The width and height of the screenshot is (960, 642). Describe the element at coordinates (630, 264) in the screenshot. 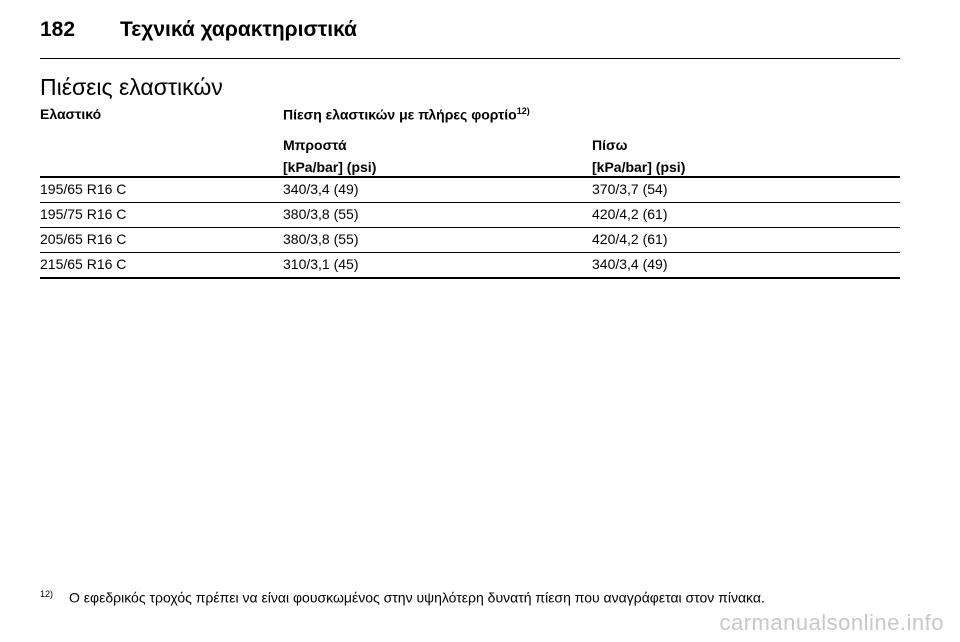

I see `cell-rear: 340/3,4 (49)` at that location.